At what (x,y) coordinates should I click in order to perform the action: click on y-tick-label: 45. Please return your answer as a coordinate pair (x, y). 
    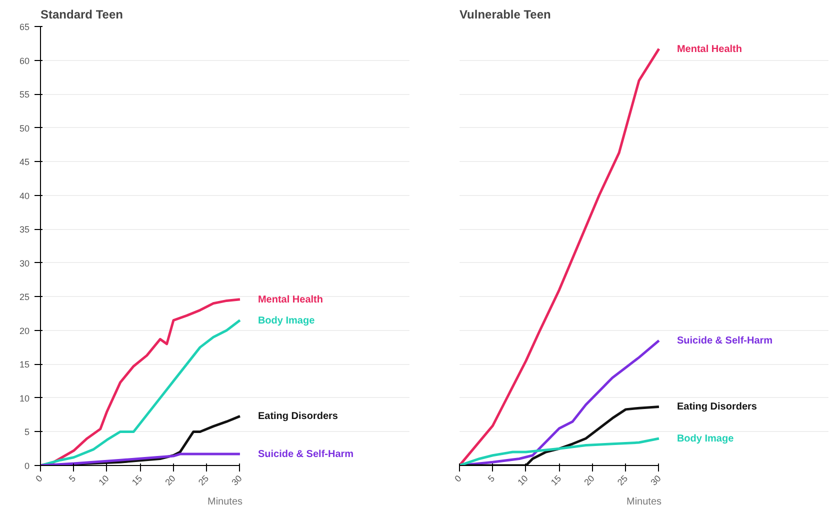
    Looking at the image, I should click on (24, 162).